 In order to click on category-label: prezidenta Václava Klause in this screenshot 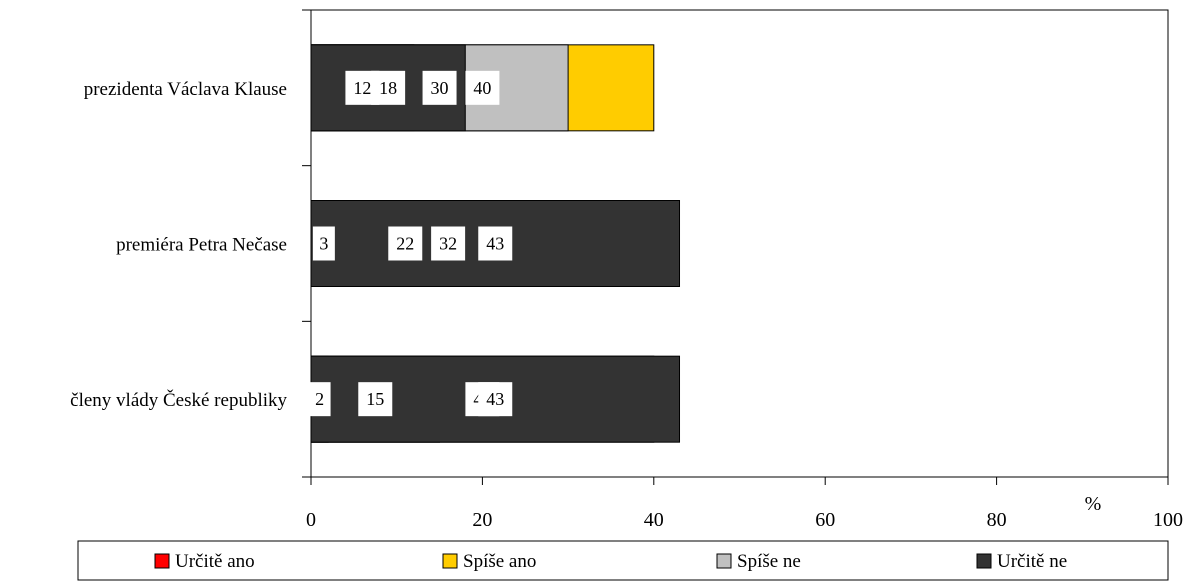, I will do `click(185, 89)`.